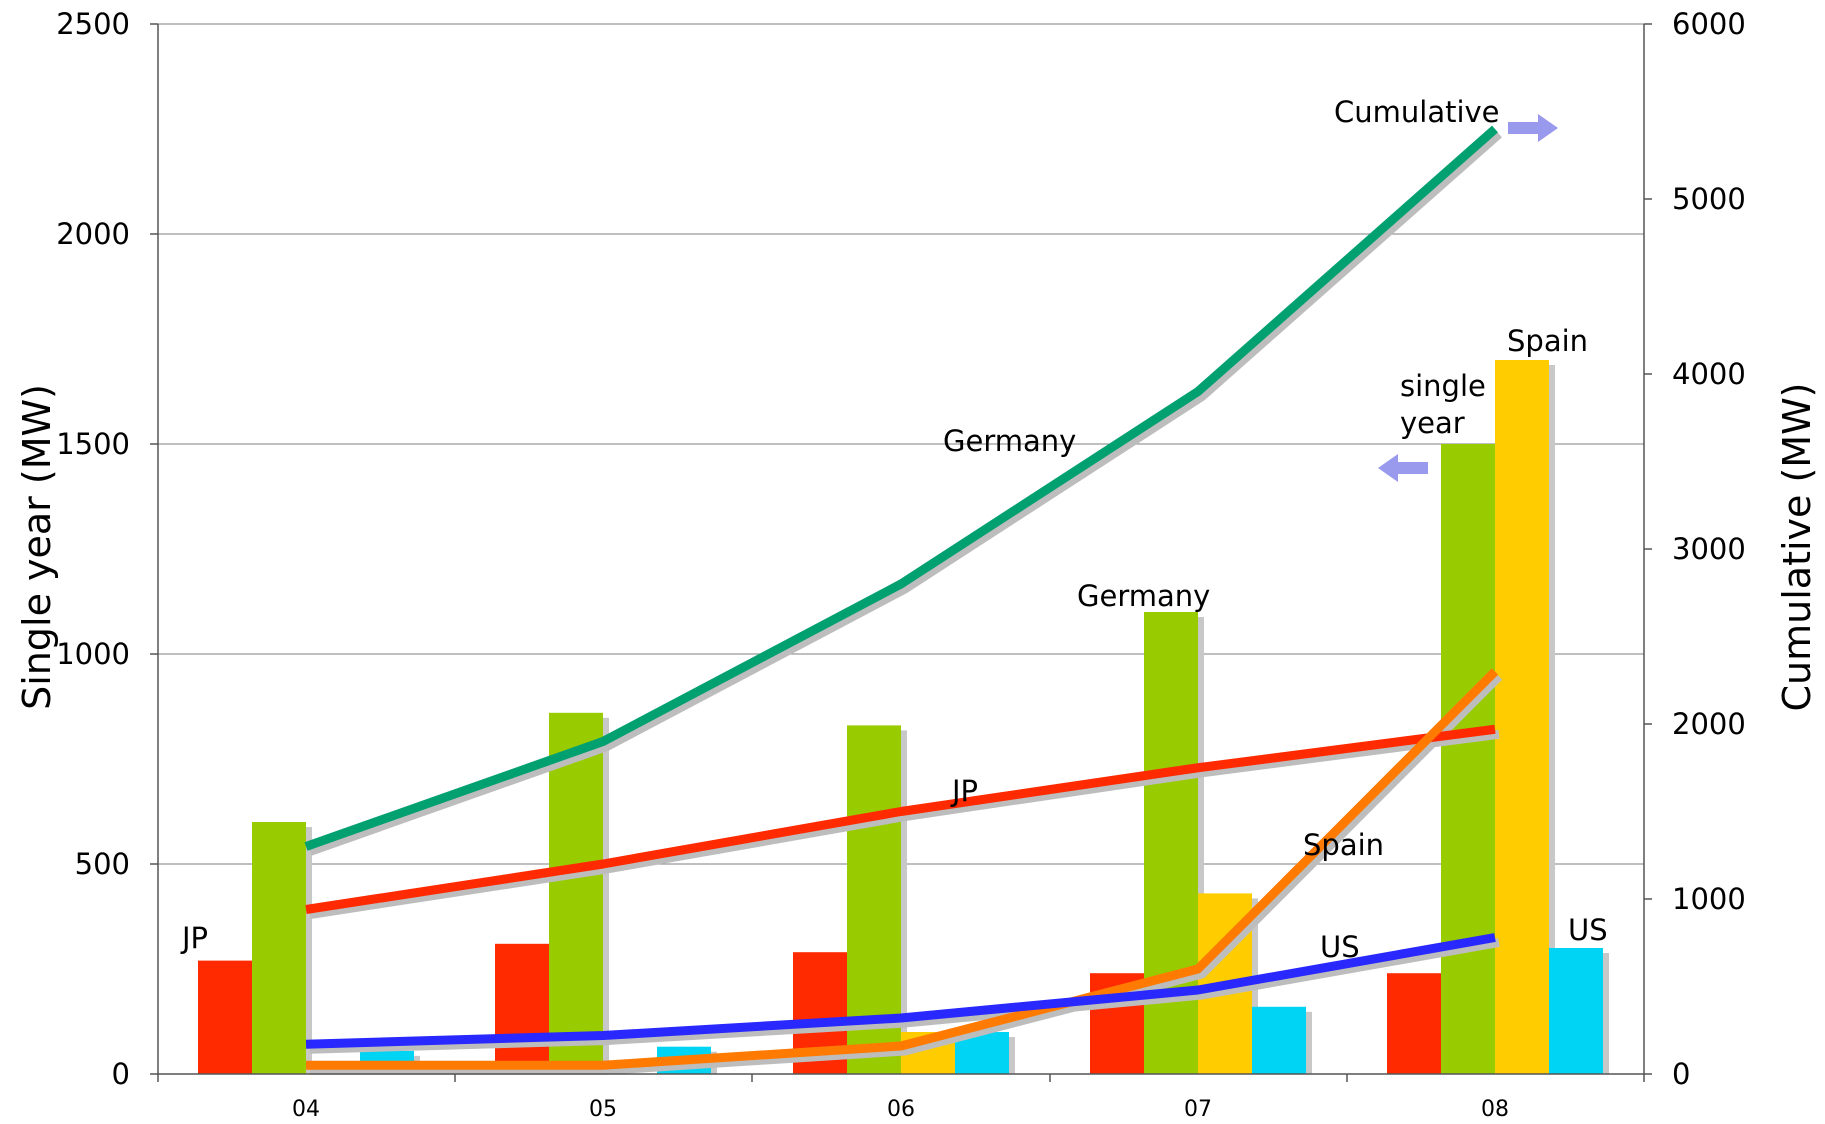 Image resolution: width=1825 pixels, height=1124 pixels. I want to click on annotation-us-line: US, so click(1340, 947).